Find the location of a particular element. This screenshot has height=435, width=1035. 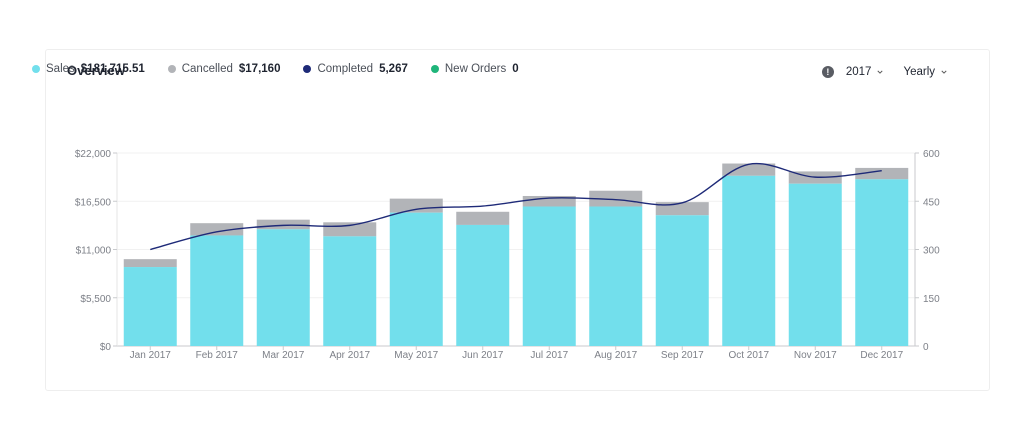

completed-line is located at coordinates (516, 206).